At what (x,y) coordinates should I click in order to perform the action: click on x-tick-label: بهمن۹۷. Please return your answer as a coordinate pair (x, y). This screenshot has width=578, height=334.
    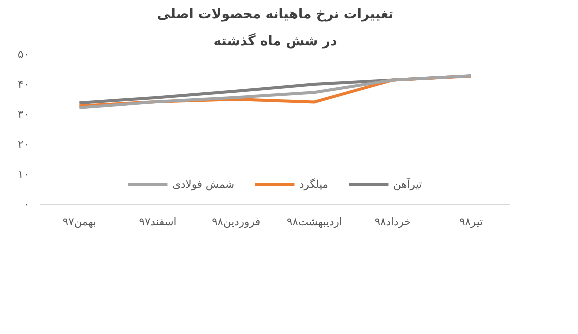
    Looking at the image, I should click on (79, 222).